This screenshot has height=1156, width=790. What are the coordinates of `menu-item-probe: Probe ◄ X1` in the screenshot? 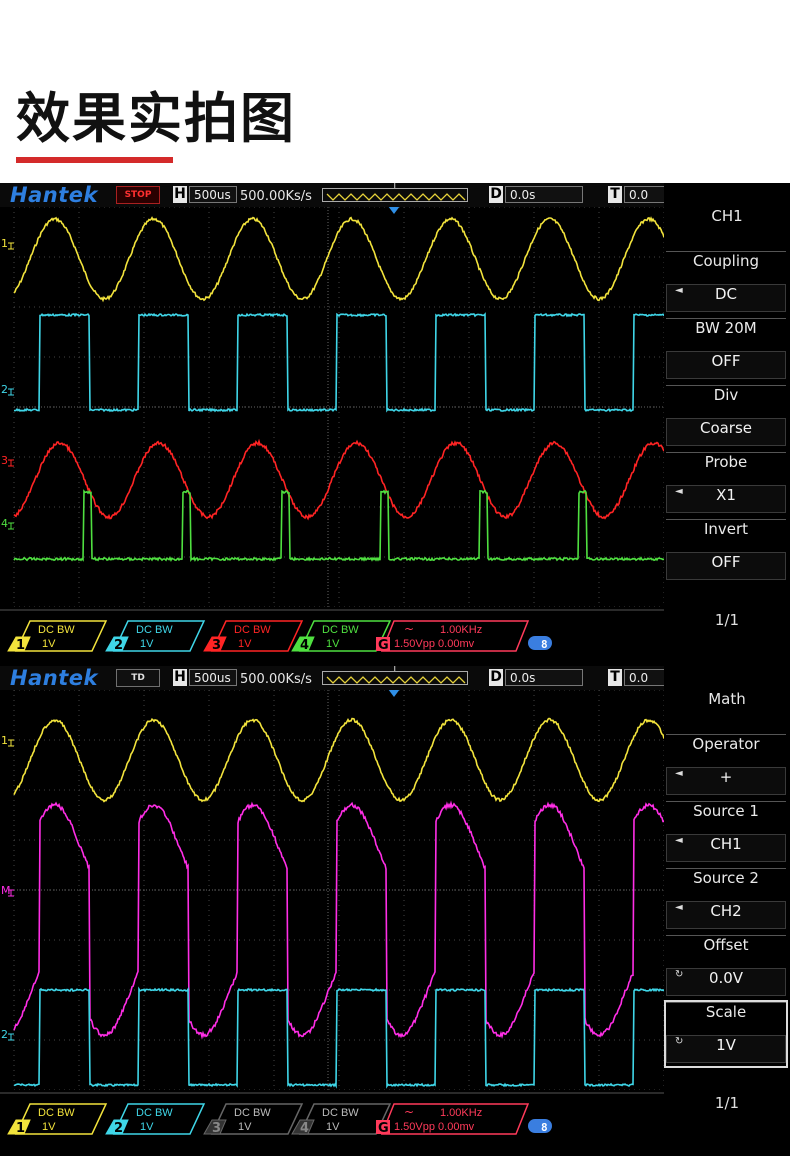 It's located at (726, 484).